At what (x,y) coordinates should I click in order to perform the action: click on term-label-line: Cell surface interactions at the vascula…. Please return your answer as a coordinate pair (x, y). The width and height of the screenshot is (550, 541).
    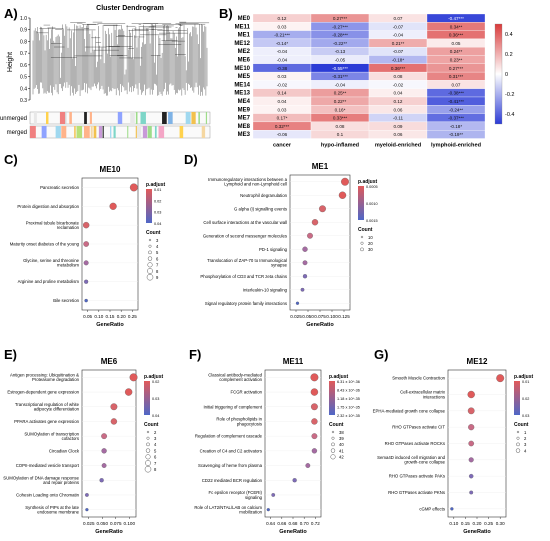
    Looking at the image, I should click on (245, 222).